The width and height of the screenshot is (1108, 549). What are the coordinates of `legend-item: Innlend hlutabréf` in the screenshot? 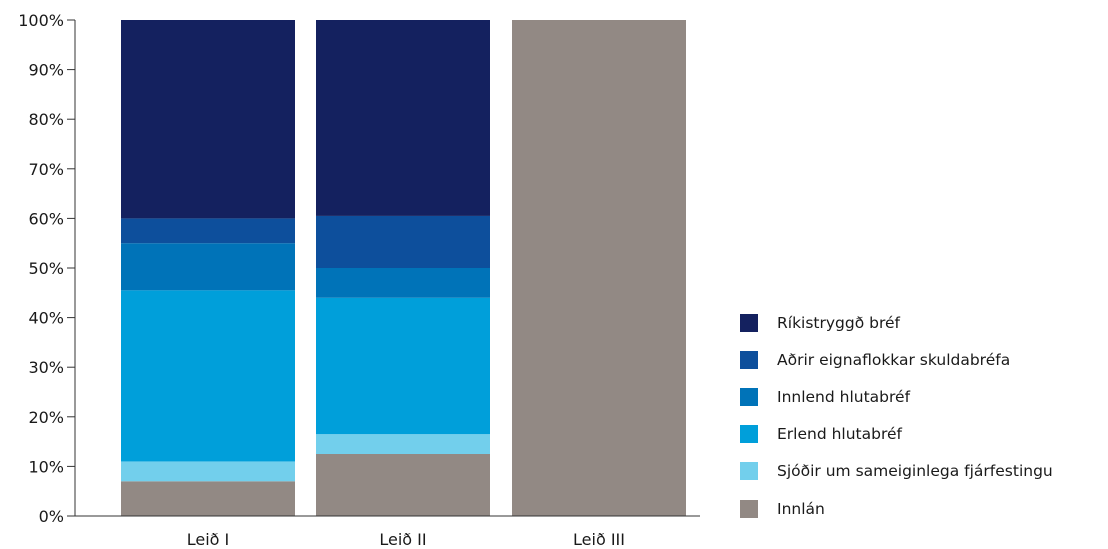 It's located at (920, 396).